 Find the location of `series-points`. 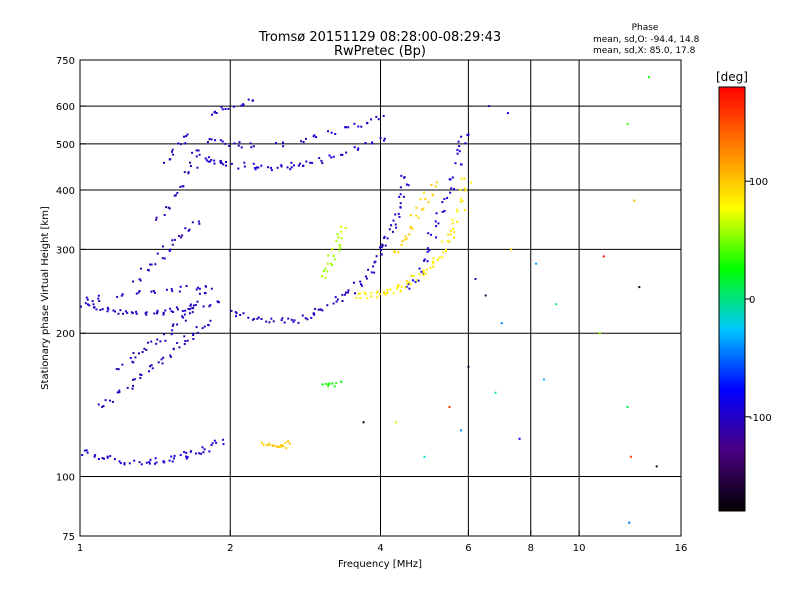

series-points is located at coordinates (150, 300).